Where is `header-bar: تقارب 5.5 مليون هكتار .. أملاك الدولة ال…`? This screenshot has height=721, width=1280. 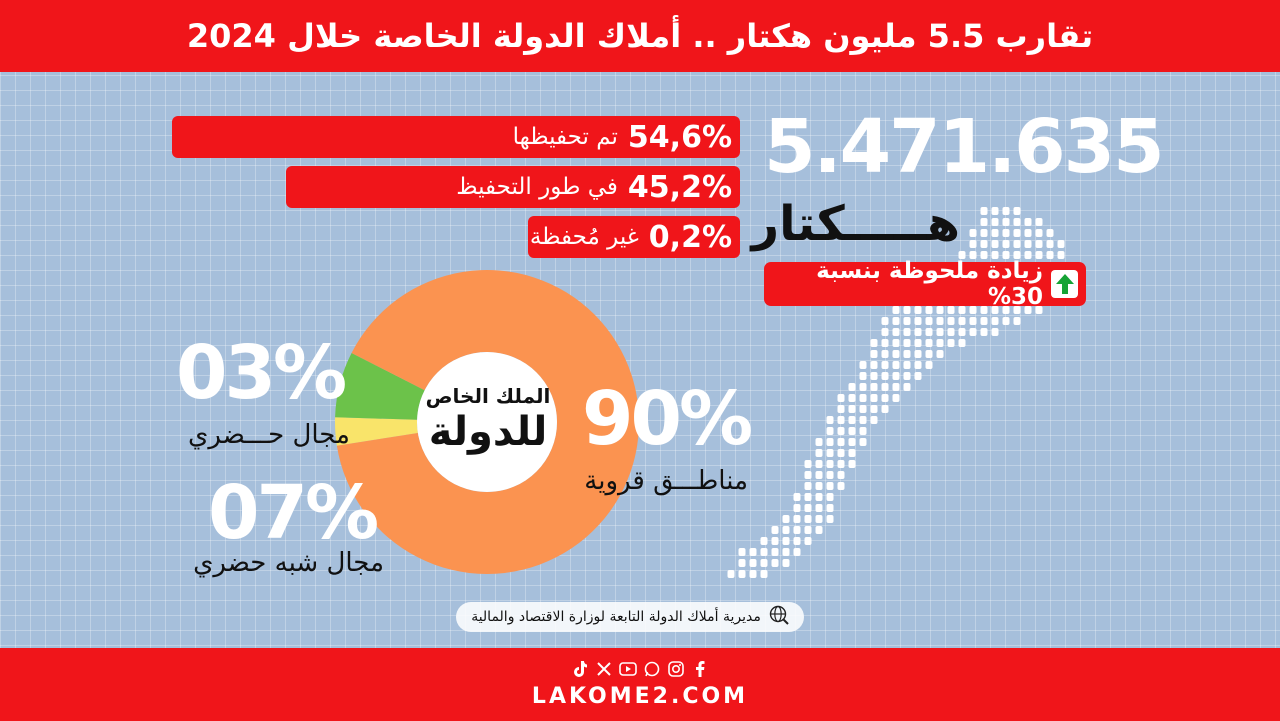 header-bar: تقارب 5.5 مليون هكتار .. أملاك الدولة ال… is located at coordinates (640, 36).